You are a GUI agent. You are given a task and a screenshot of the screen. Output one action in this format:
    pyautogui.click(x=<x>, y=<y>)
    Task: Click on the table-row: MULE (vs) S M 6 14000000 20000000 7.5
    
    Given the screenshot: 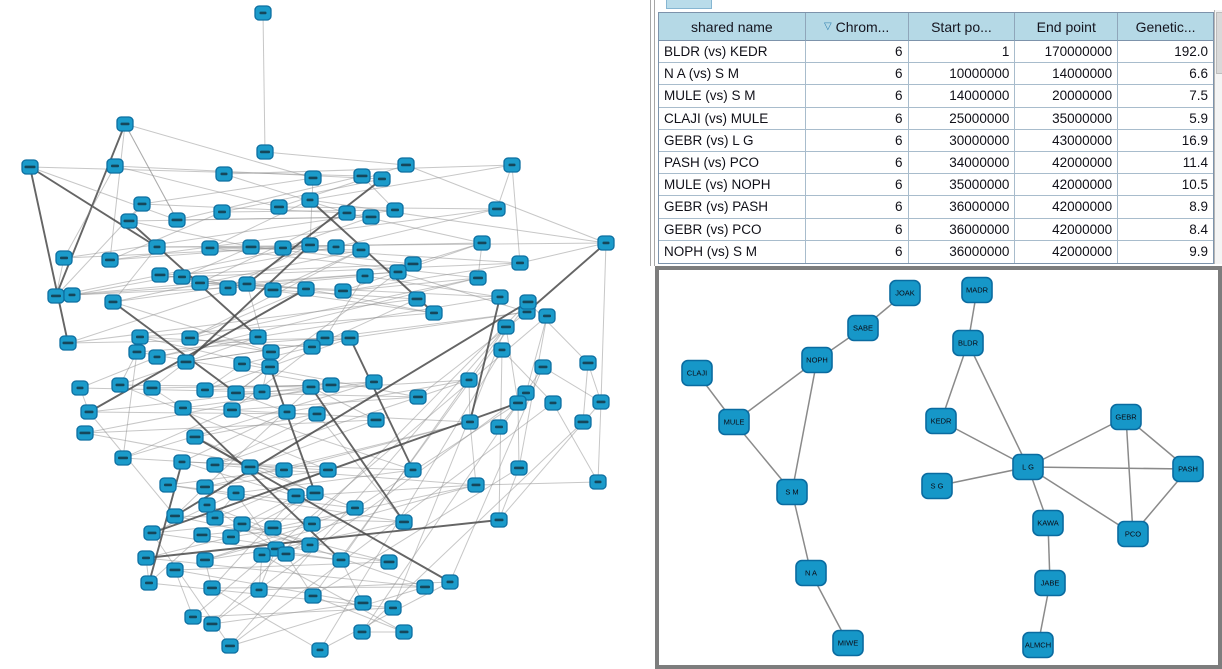 What is the action you would take?
    pyautogui.click(x=936, y=96)
    